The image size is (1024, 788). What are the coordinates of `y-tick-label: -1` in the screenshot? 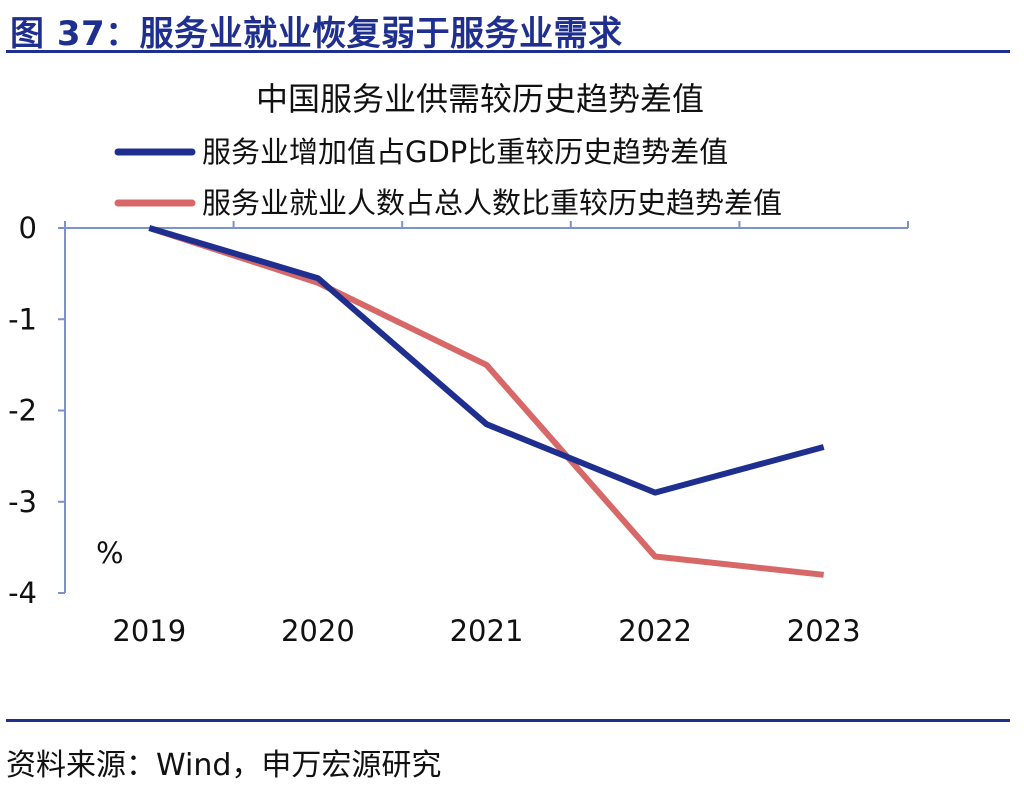 It's located at (22, 319).